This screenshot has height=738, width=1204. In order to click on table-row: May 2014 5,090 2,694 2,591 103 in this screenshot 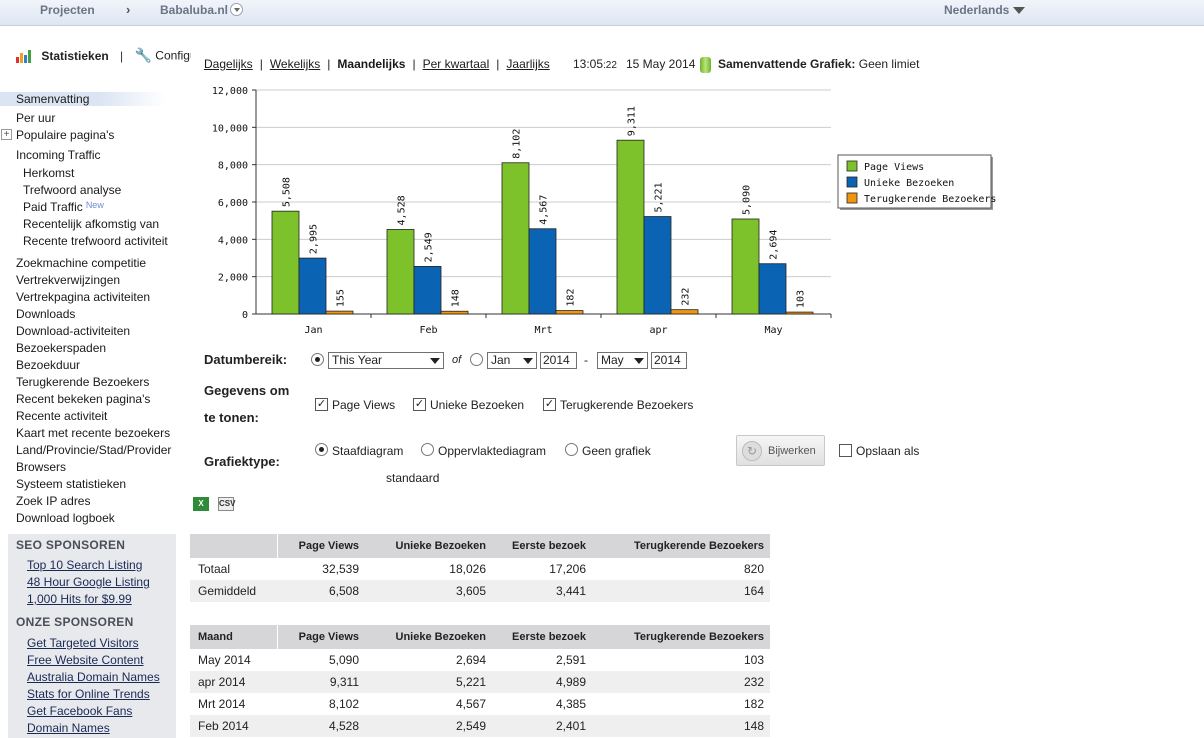, I will do `click(480, 660)`.